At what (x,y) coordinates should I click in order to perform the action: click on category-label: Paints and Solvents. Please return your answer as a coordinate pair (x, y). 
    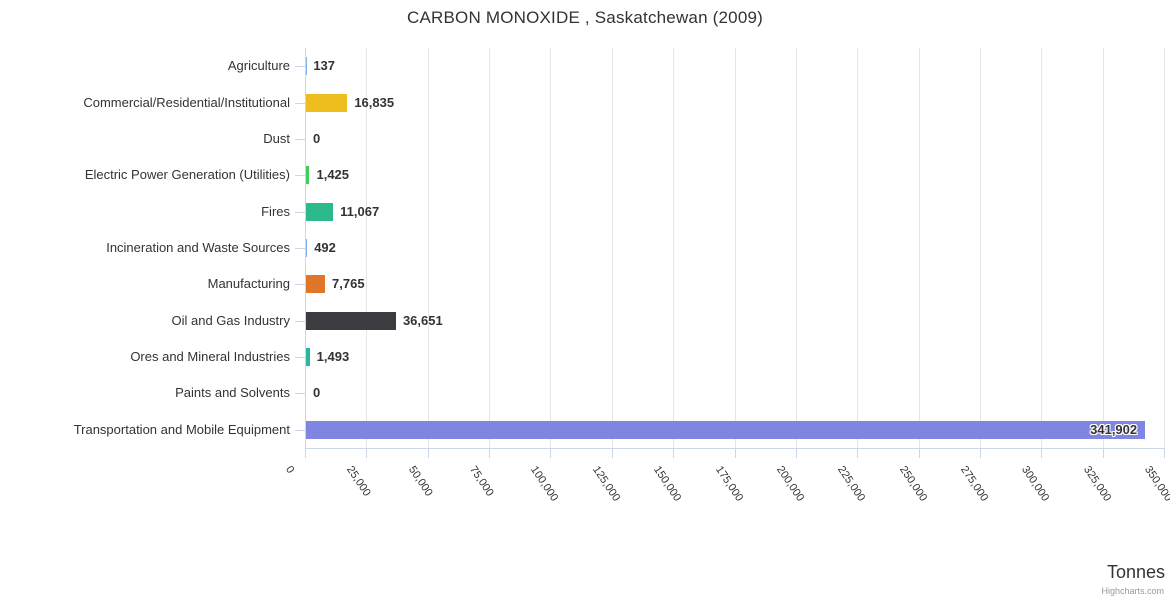
    Looking at the image, I should click on (232, 393).